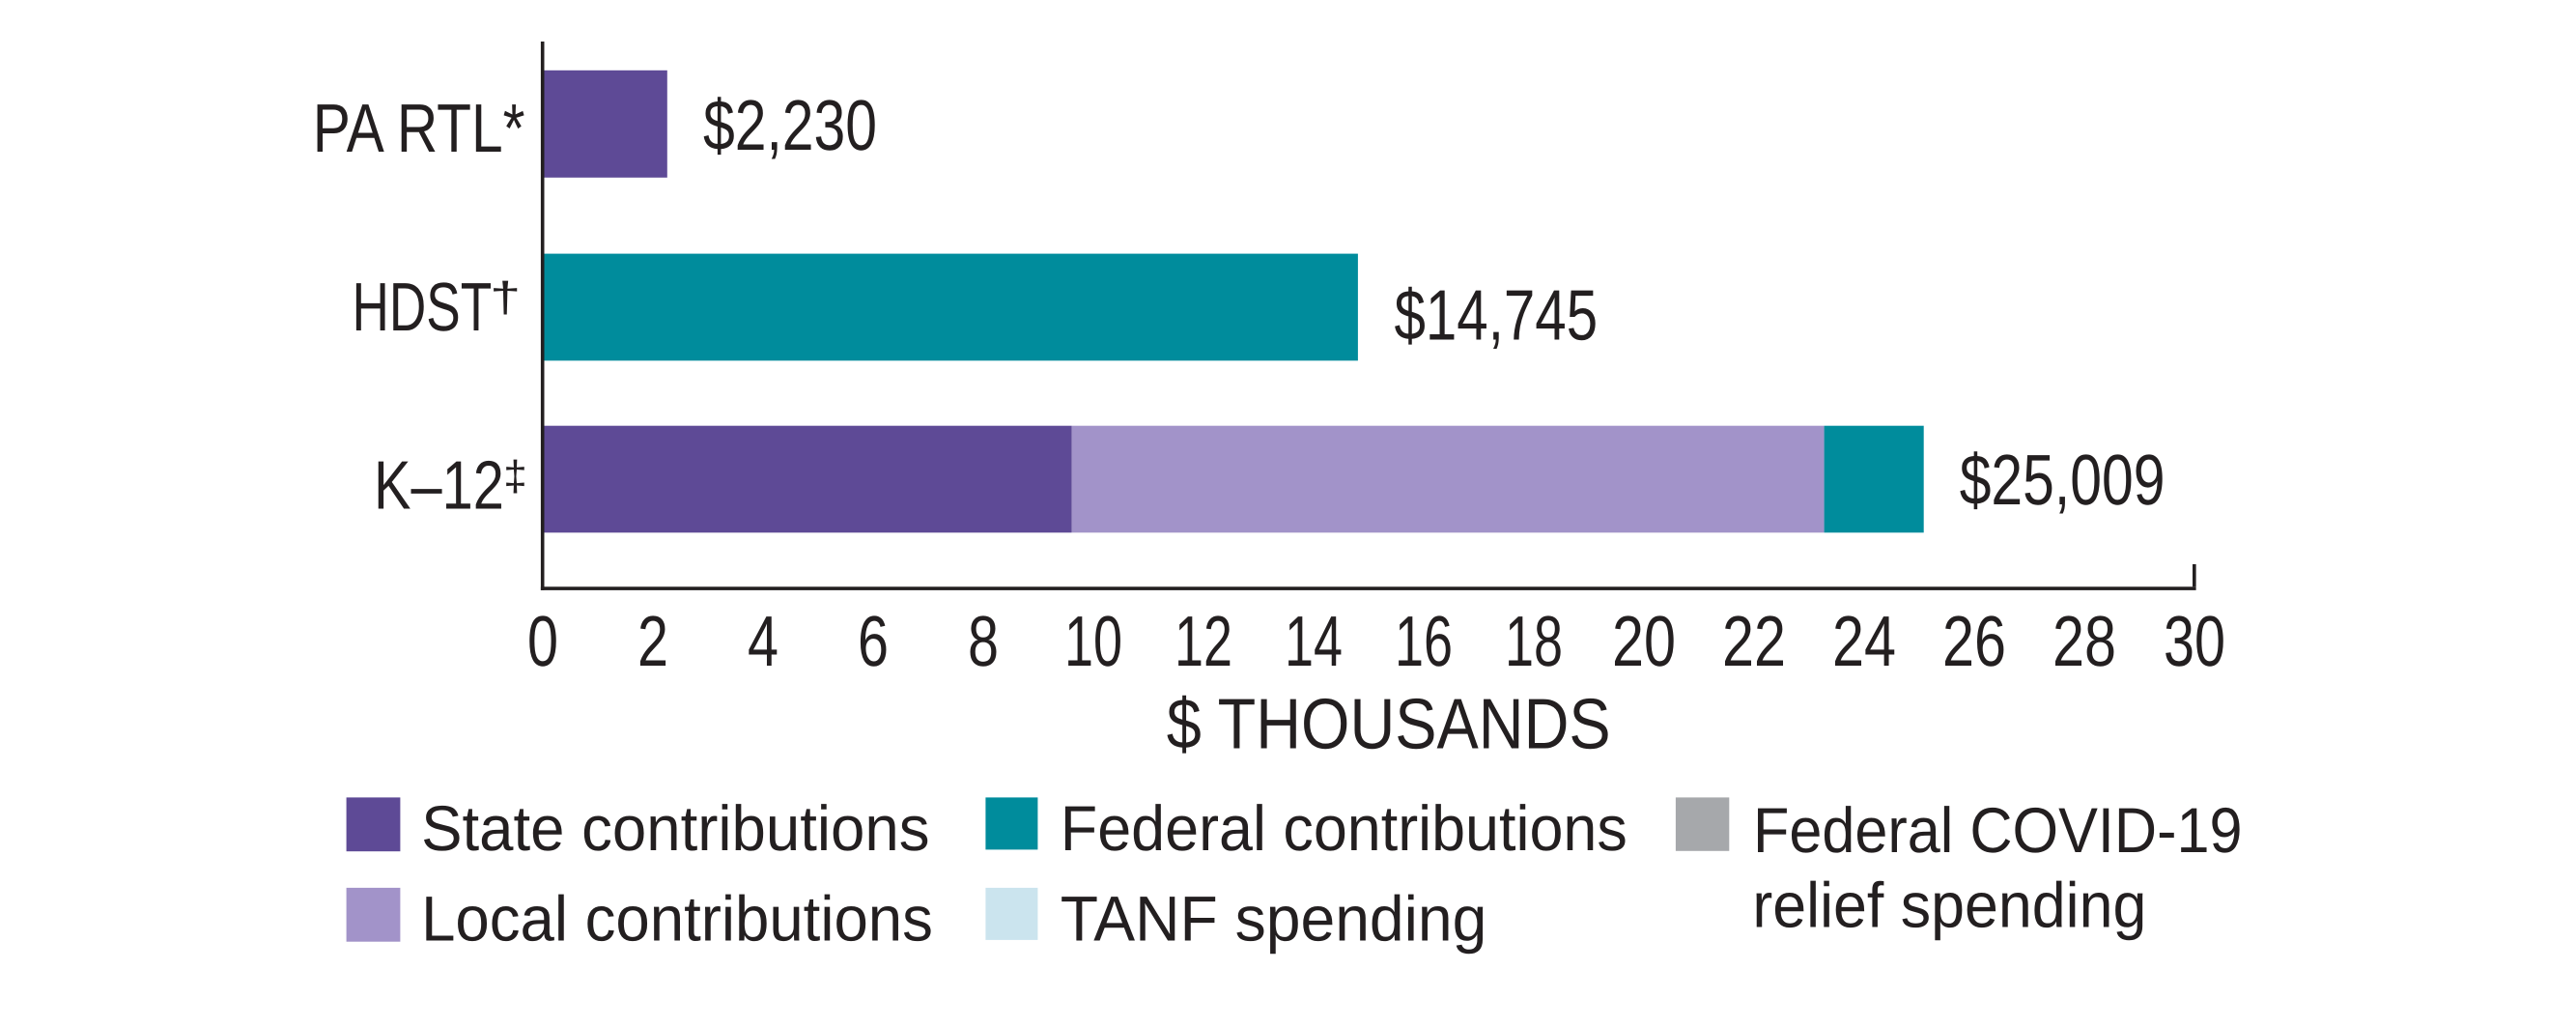 The width and height of the screenshot is (2576, 1027). Describe the element at coordinates (790, 125) in the screenshot. I see `svg-text: $2,230` at that location.